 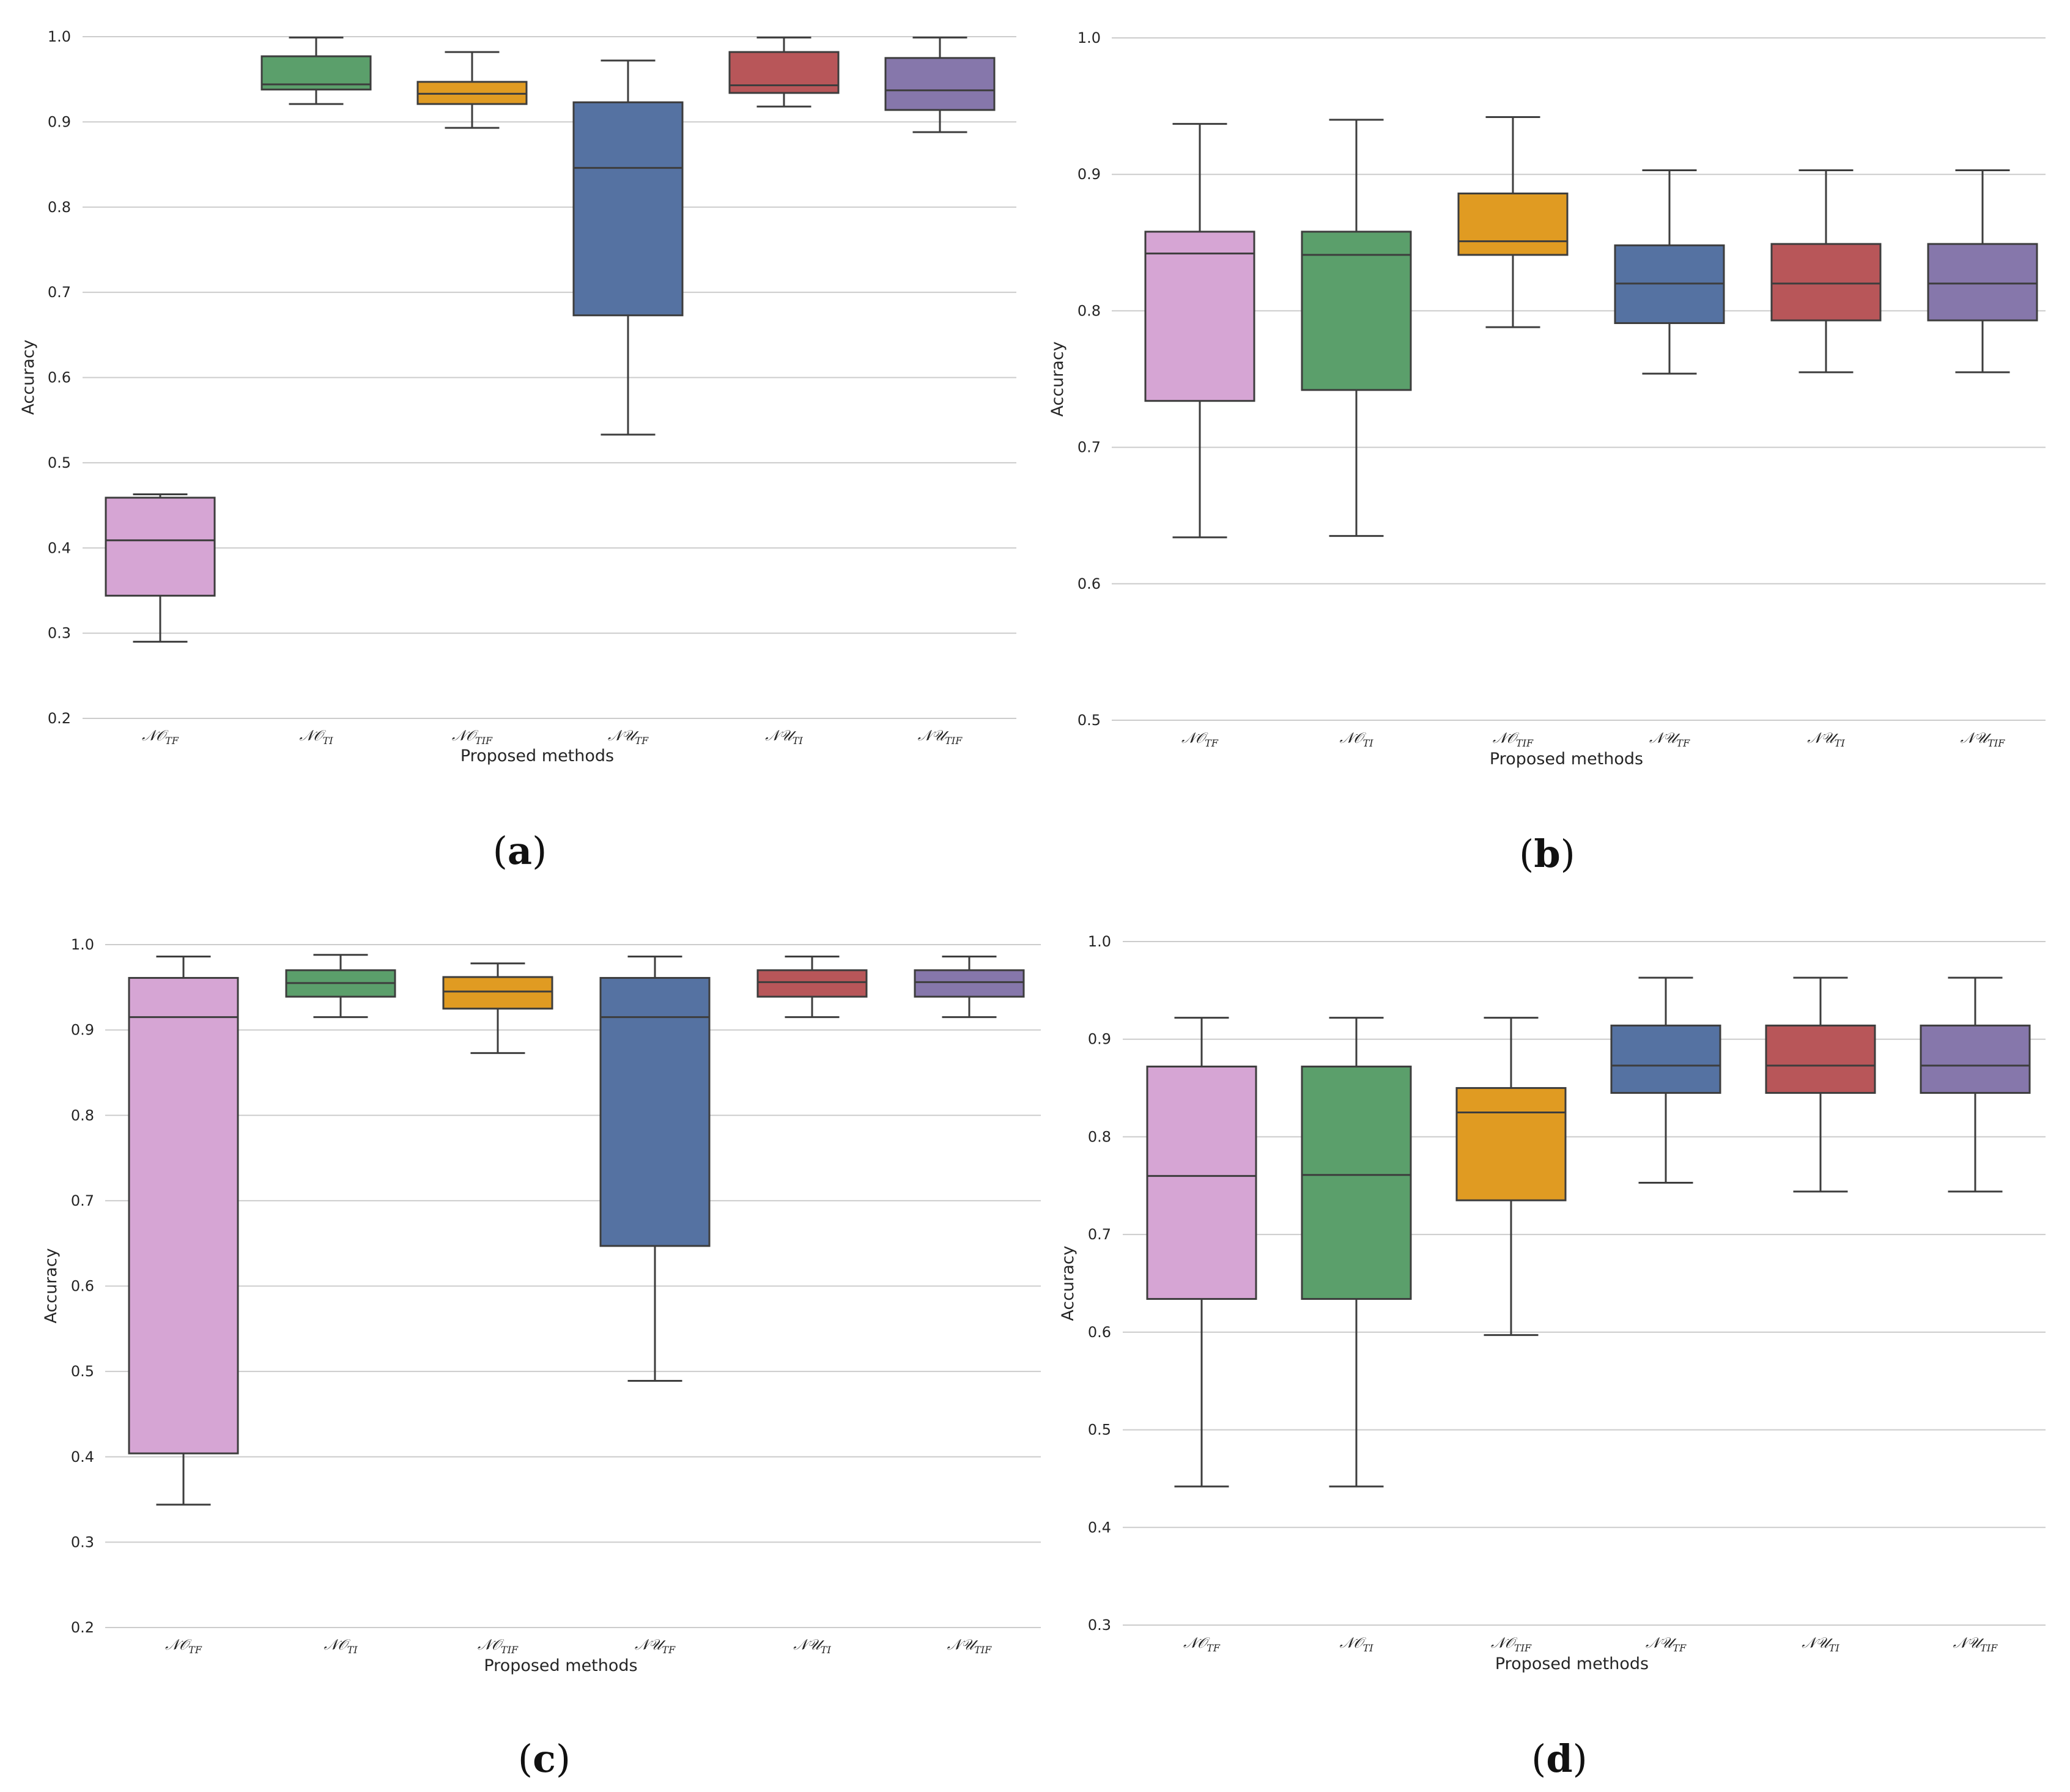 What do you see at coordinates (520, 850) in the screenshot?
I see `panel-label: (a)` at bounding box center [520, 850].